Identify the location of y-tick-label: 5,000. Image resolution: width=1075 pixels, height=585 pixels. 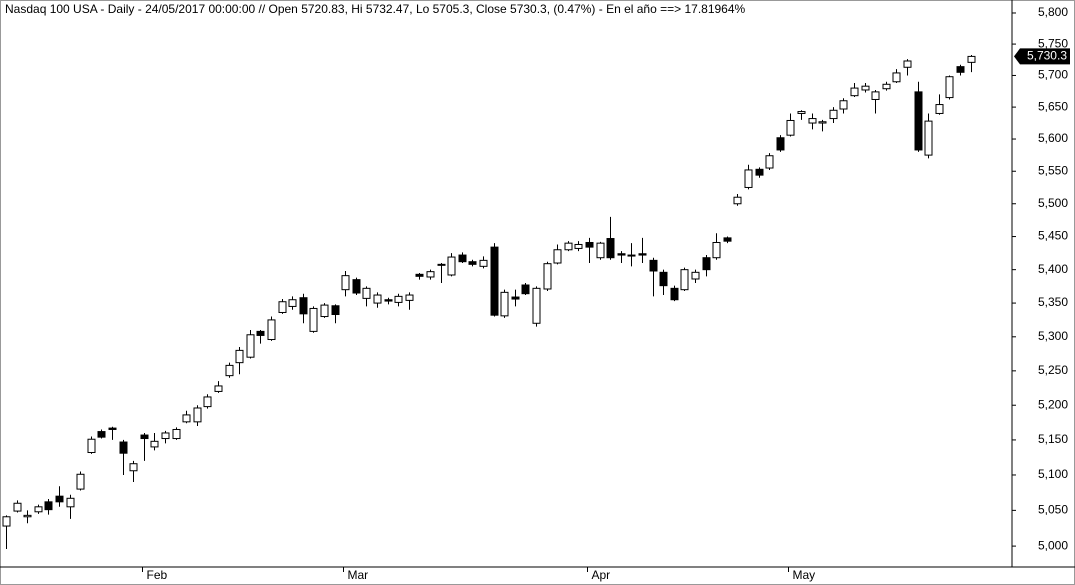
(1053, 545).